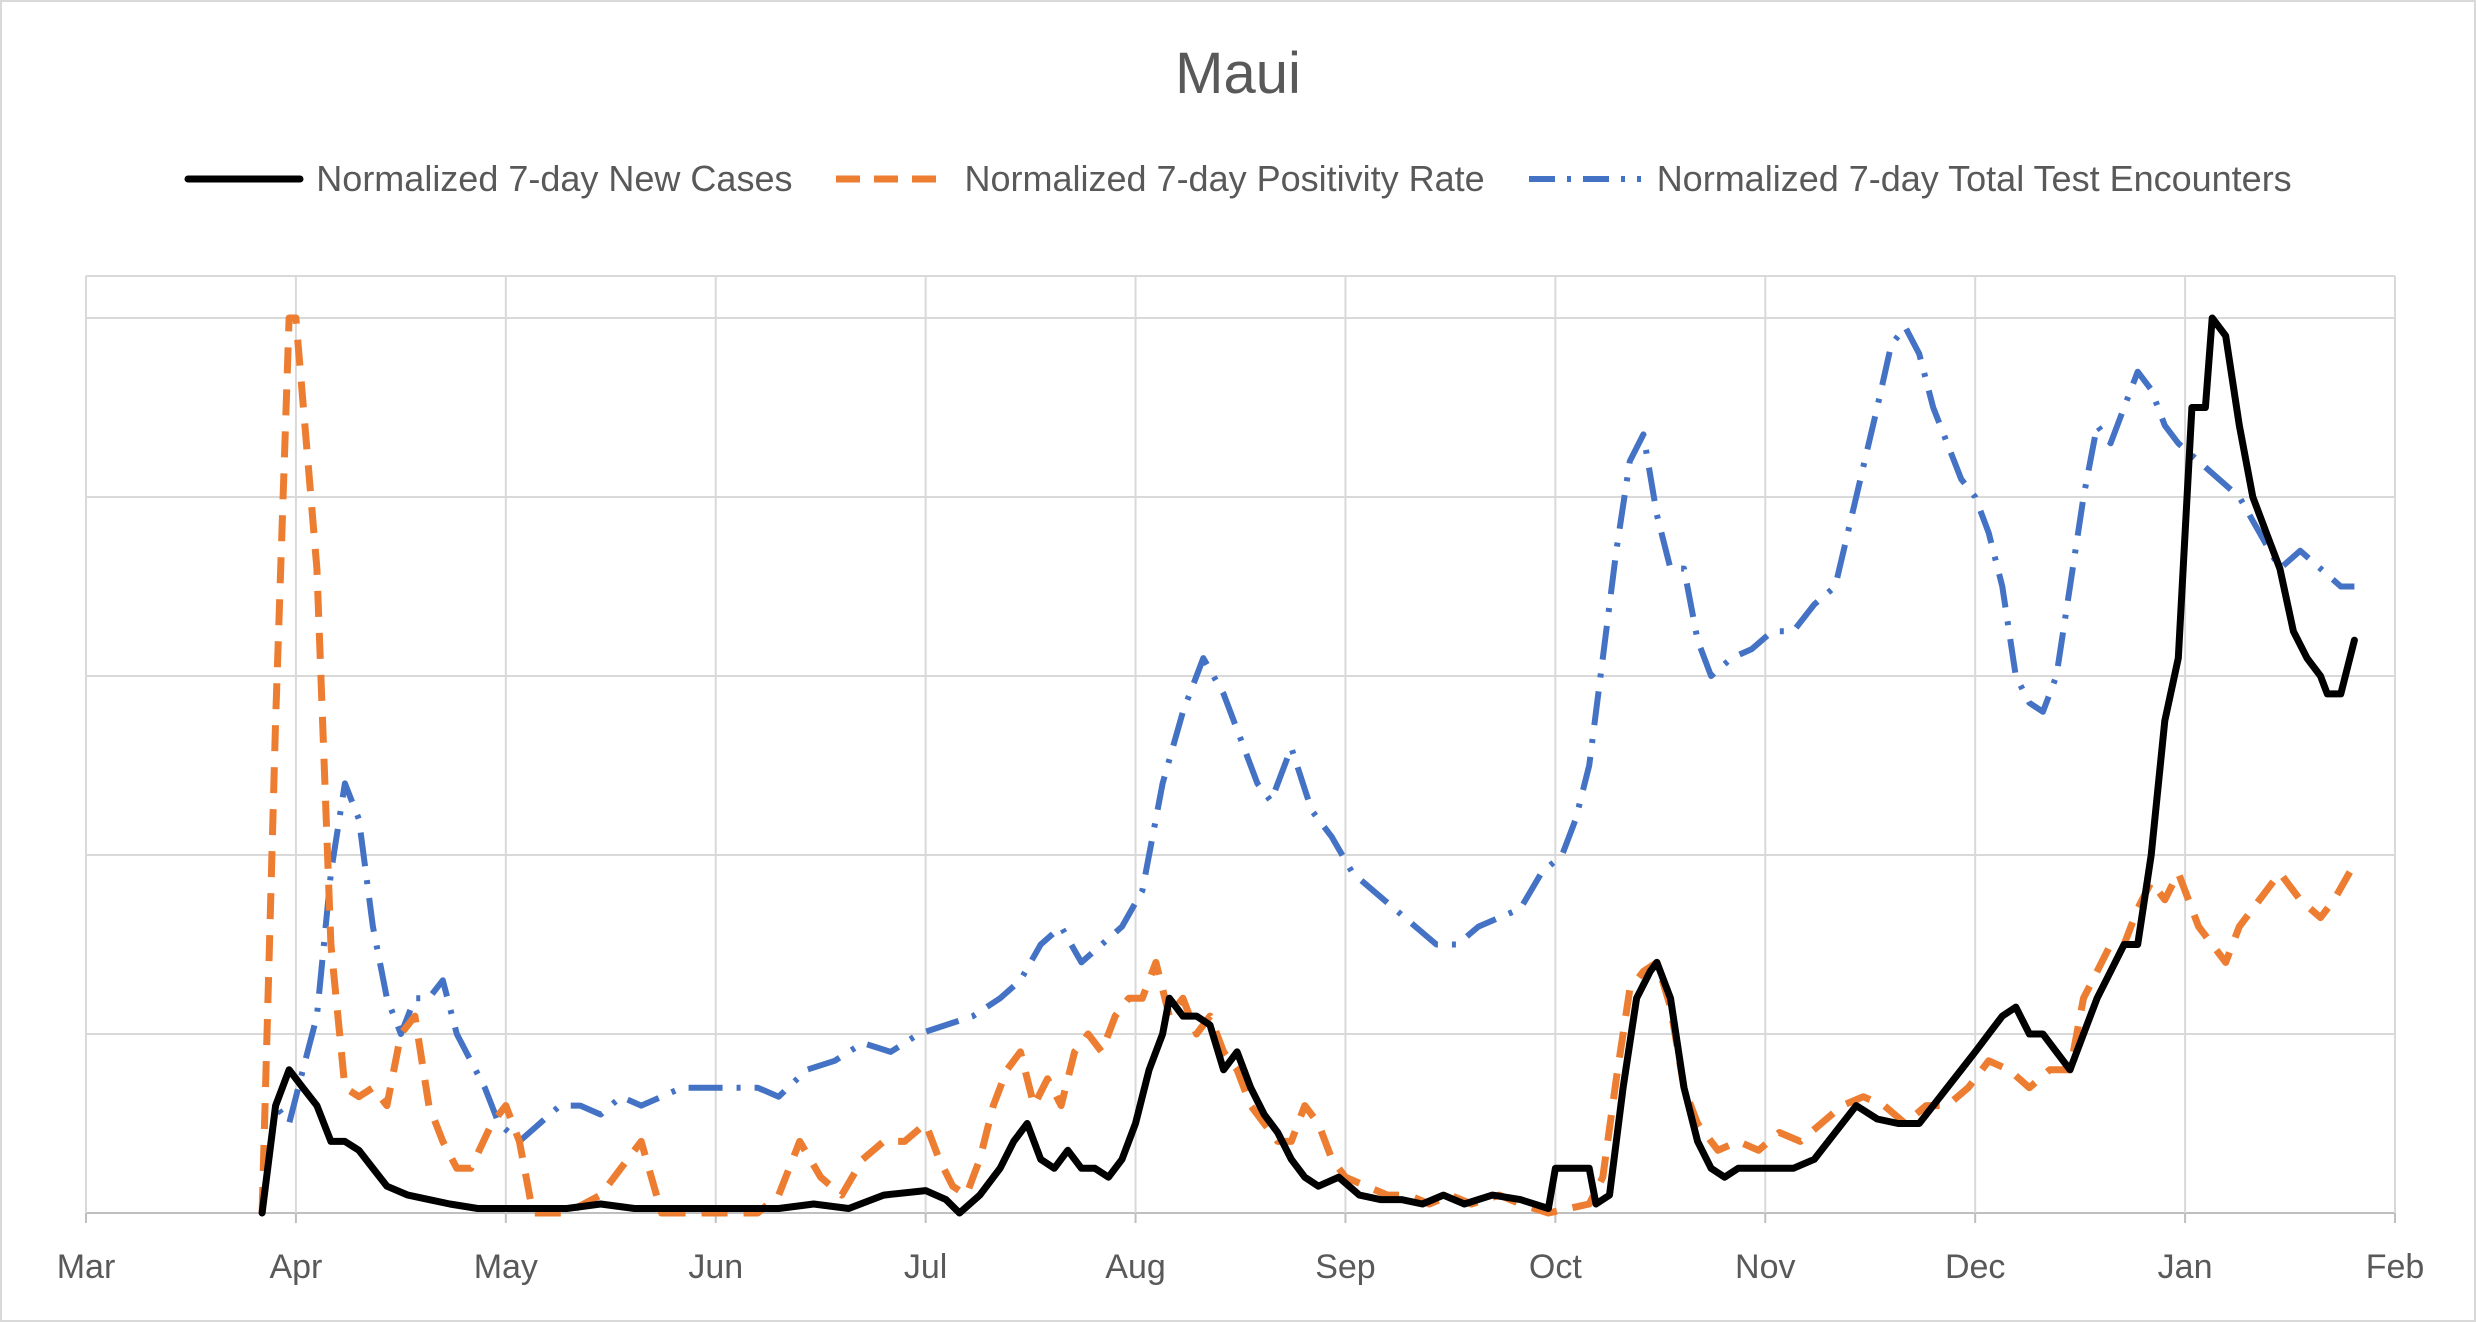 The image size is (2476, 1322). What do you see at coordinates (295, 1267) in the screenshot?
I see `x-tick-label-apr: Apr` at bounding box center [295, 1267].